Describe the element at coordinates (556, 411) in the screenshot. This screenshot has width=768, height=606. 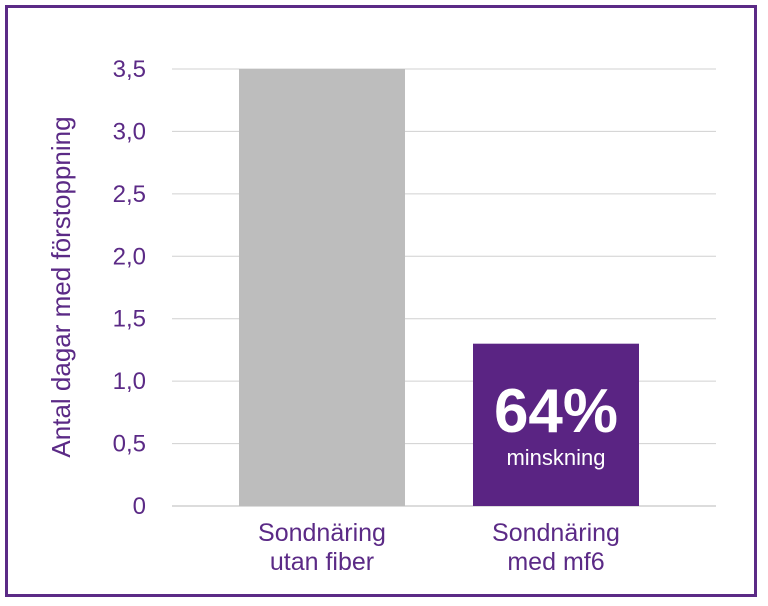
I see `reduction-percent: 64%` at that location.